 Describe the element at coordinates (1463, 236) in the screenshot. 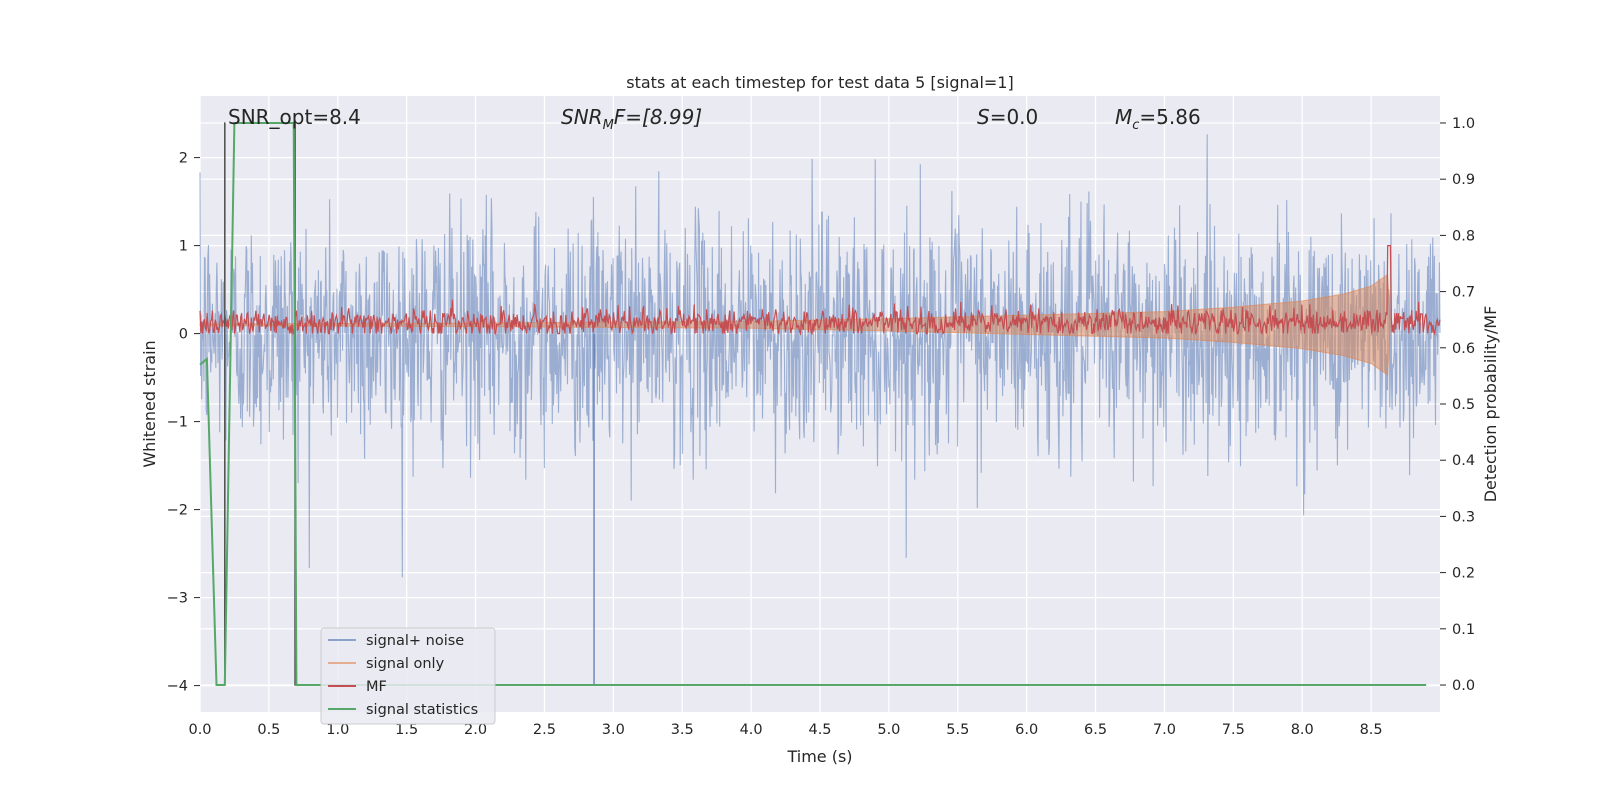

I see `y2-tick-label-8: 0.8` at that location.